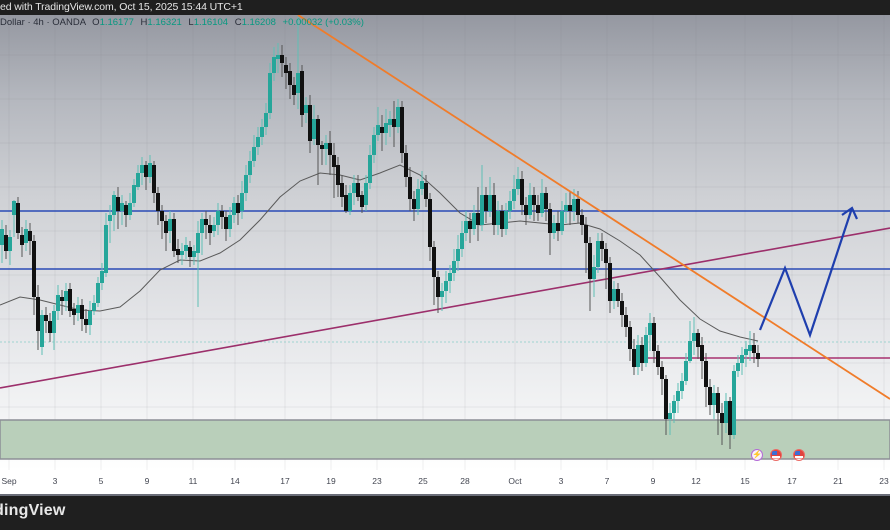 The height and width of the screenshot is (530, 890). I want to click on time-axis-tick: 23, so click(884, 481).